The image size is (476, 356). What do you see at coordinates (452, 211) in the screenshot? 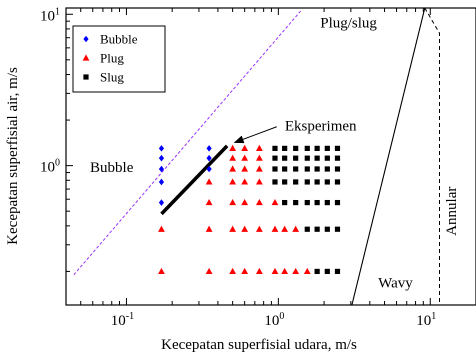
I see `region-annular: Annular` at bounding box center [452, 211].